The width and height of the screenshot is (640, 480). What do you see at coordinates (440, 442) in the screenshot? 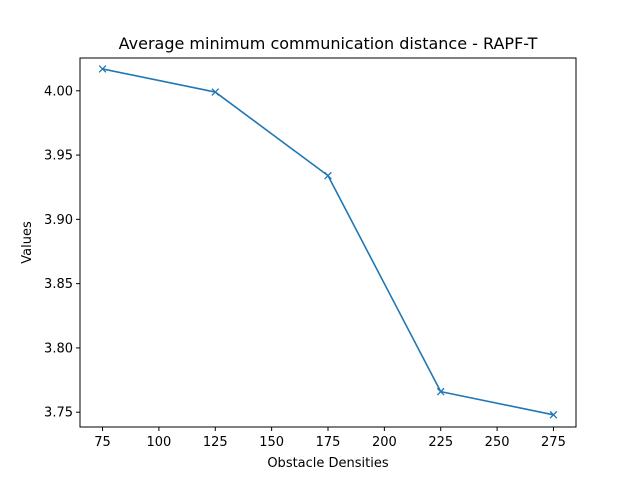
I see `x-tick-label: 225` at bounding box center [440, 442].